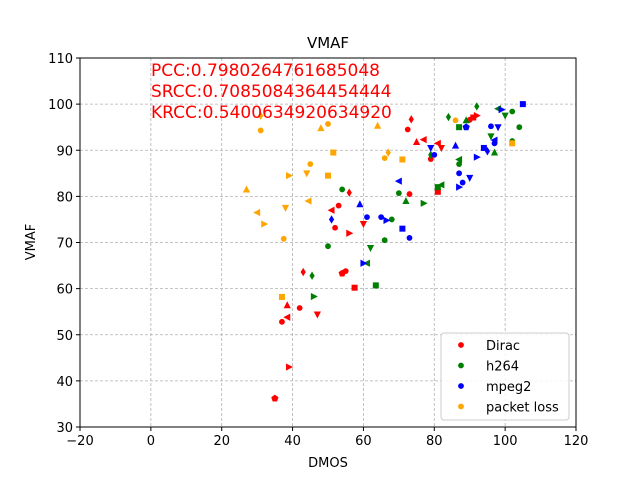  Describe the element at coordinates (503, 346) in the screenshot. I see `legend-label: Dirac` at that location.